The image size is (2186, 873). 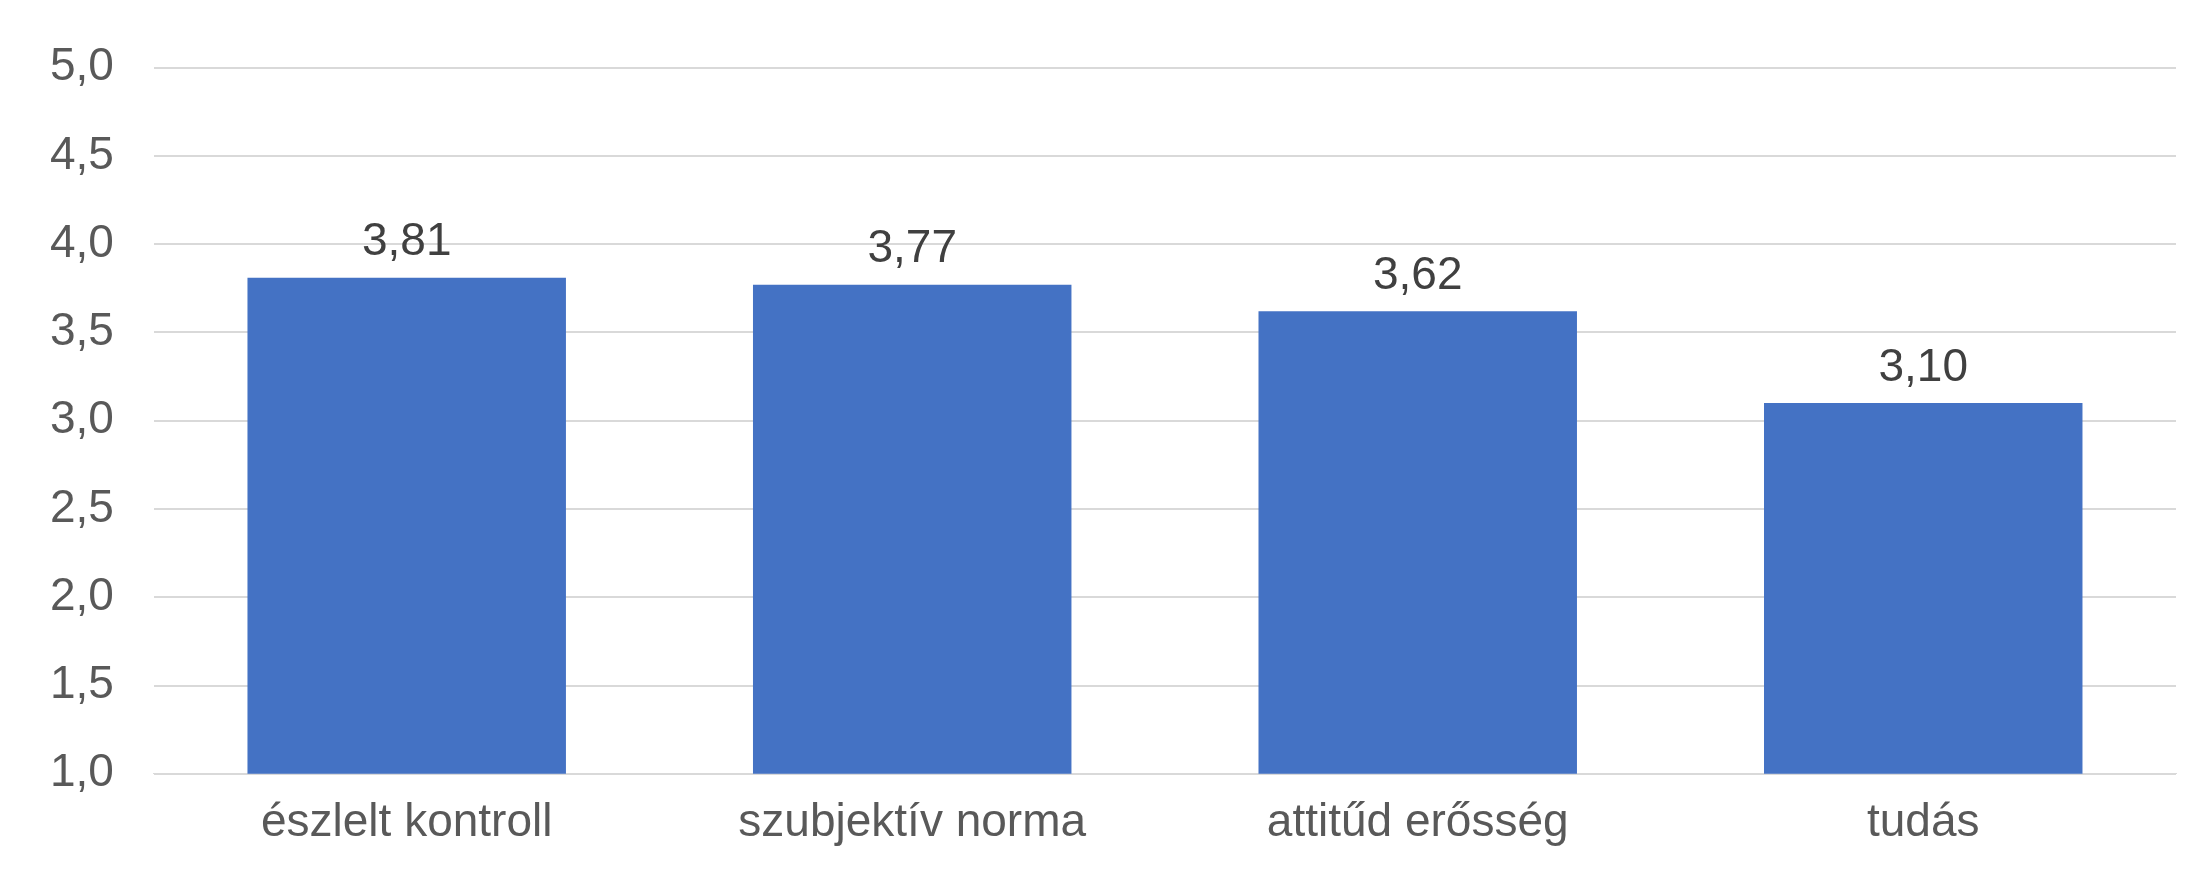 What do you see at coordinates (81, 152) in the screenshot?
I see `y-tick-label: 4,5` at bounding box center [81, 152].